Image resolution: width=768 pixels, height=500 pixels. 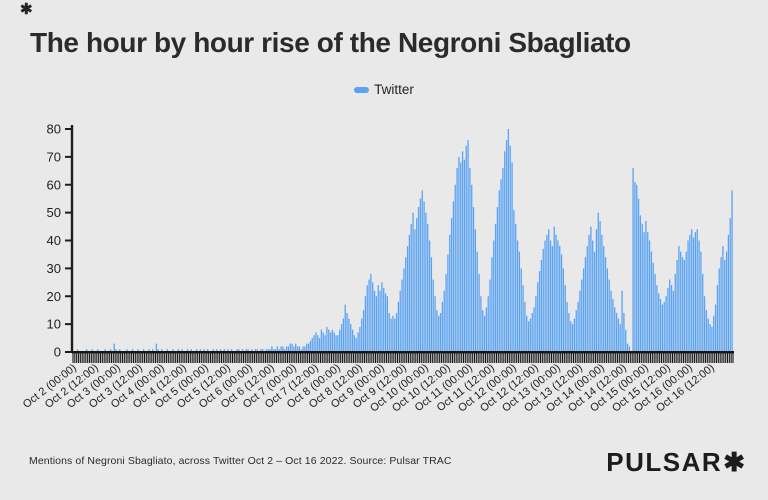 I want to click on y-tick-label: 70, so click(x=54, y=156).